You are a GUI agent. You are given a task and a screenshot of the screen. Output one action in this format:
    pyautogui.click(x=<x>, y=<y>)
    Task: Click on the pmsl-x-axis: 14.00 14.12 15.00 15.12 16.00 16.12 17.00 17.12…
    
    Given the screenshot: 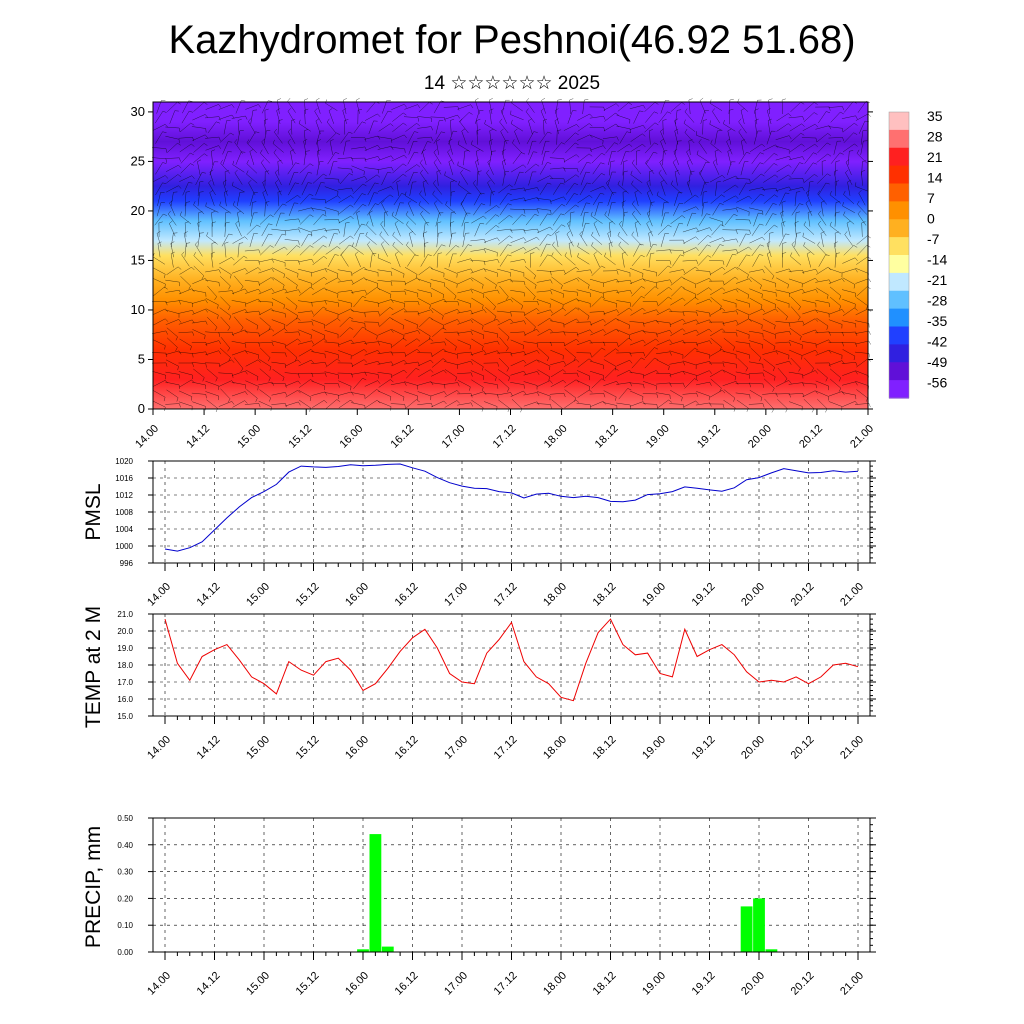 What is the action you would take?
    pyautogui.click(x=505, y=586)
    